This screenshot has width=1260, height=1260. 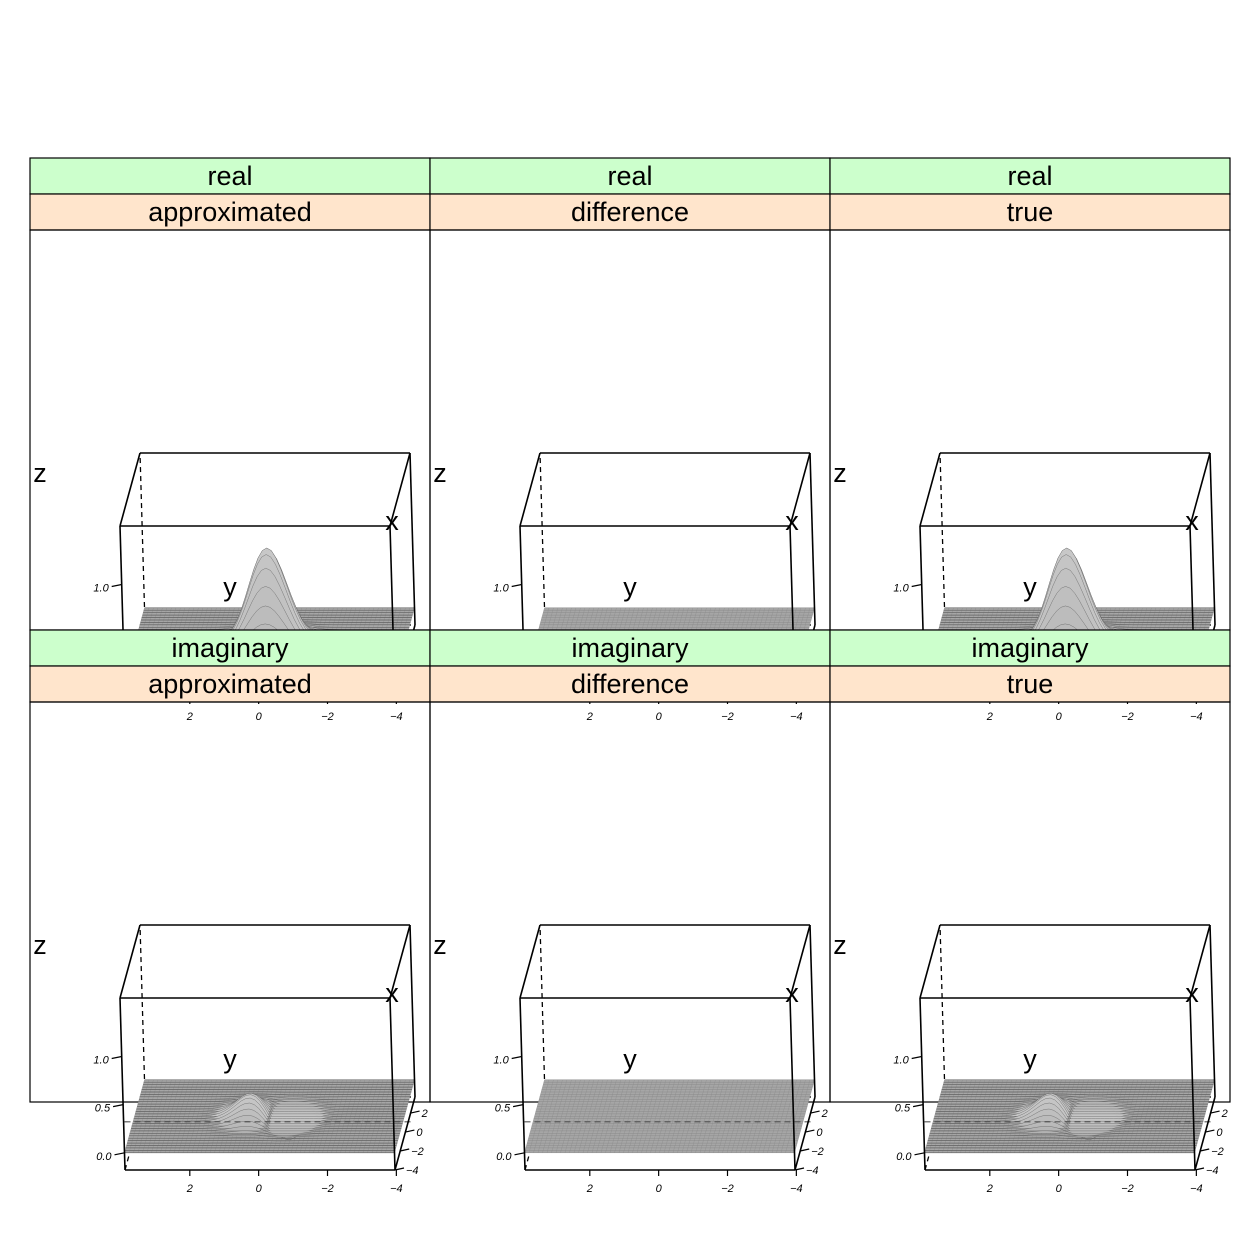 What do you see at coordinates (1059, 1189) in the screenshot?
I see `y-tick-label: 0` at bounding box center [1059, 1189].